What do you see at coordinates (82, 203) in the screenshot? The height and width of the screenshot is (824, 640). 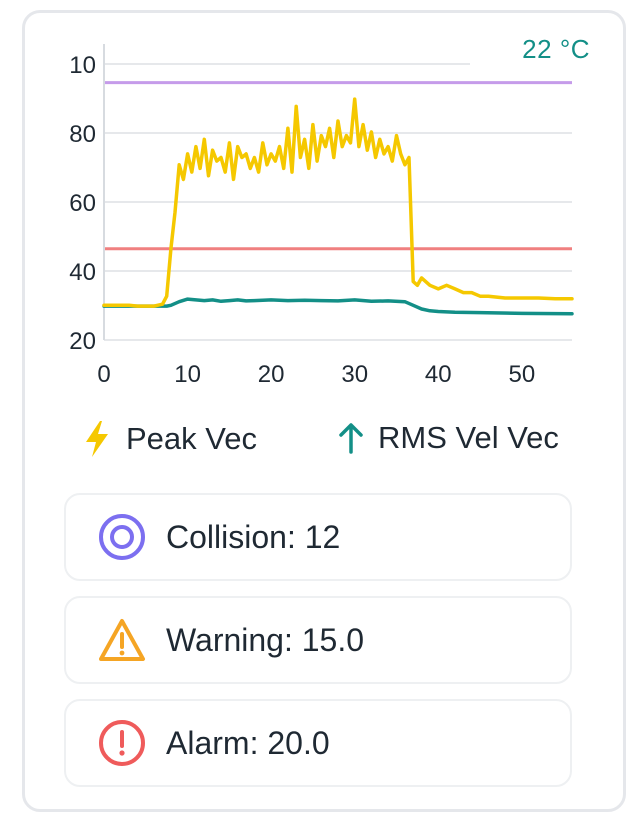 I see `y-tick-label: 60` at bounding box center [82, 203].